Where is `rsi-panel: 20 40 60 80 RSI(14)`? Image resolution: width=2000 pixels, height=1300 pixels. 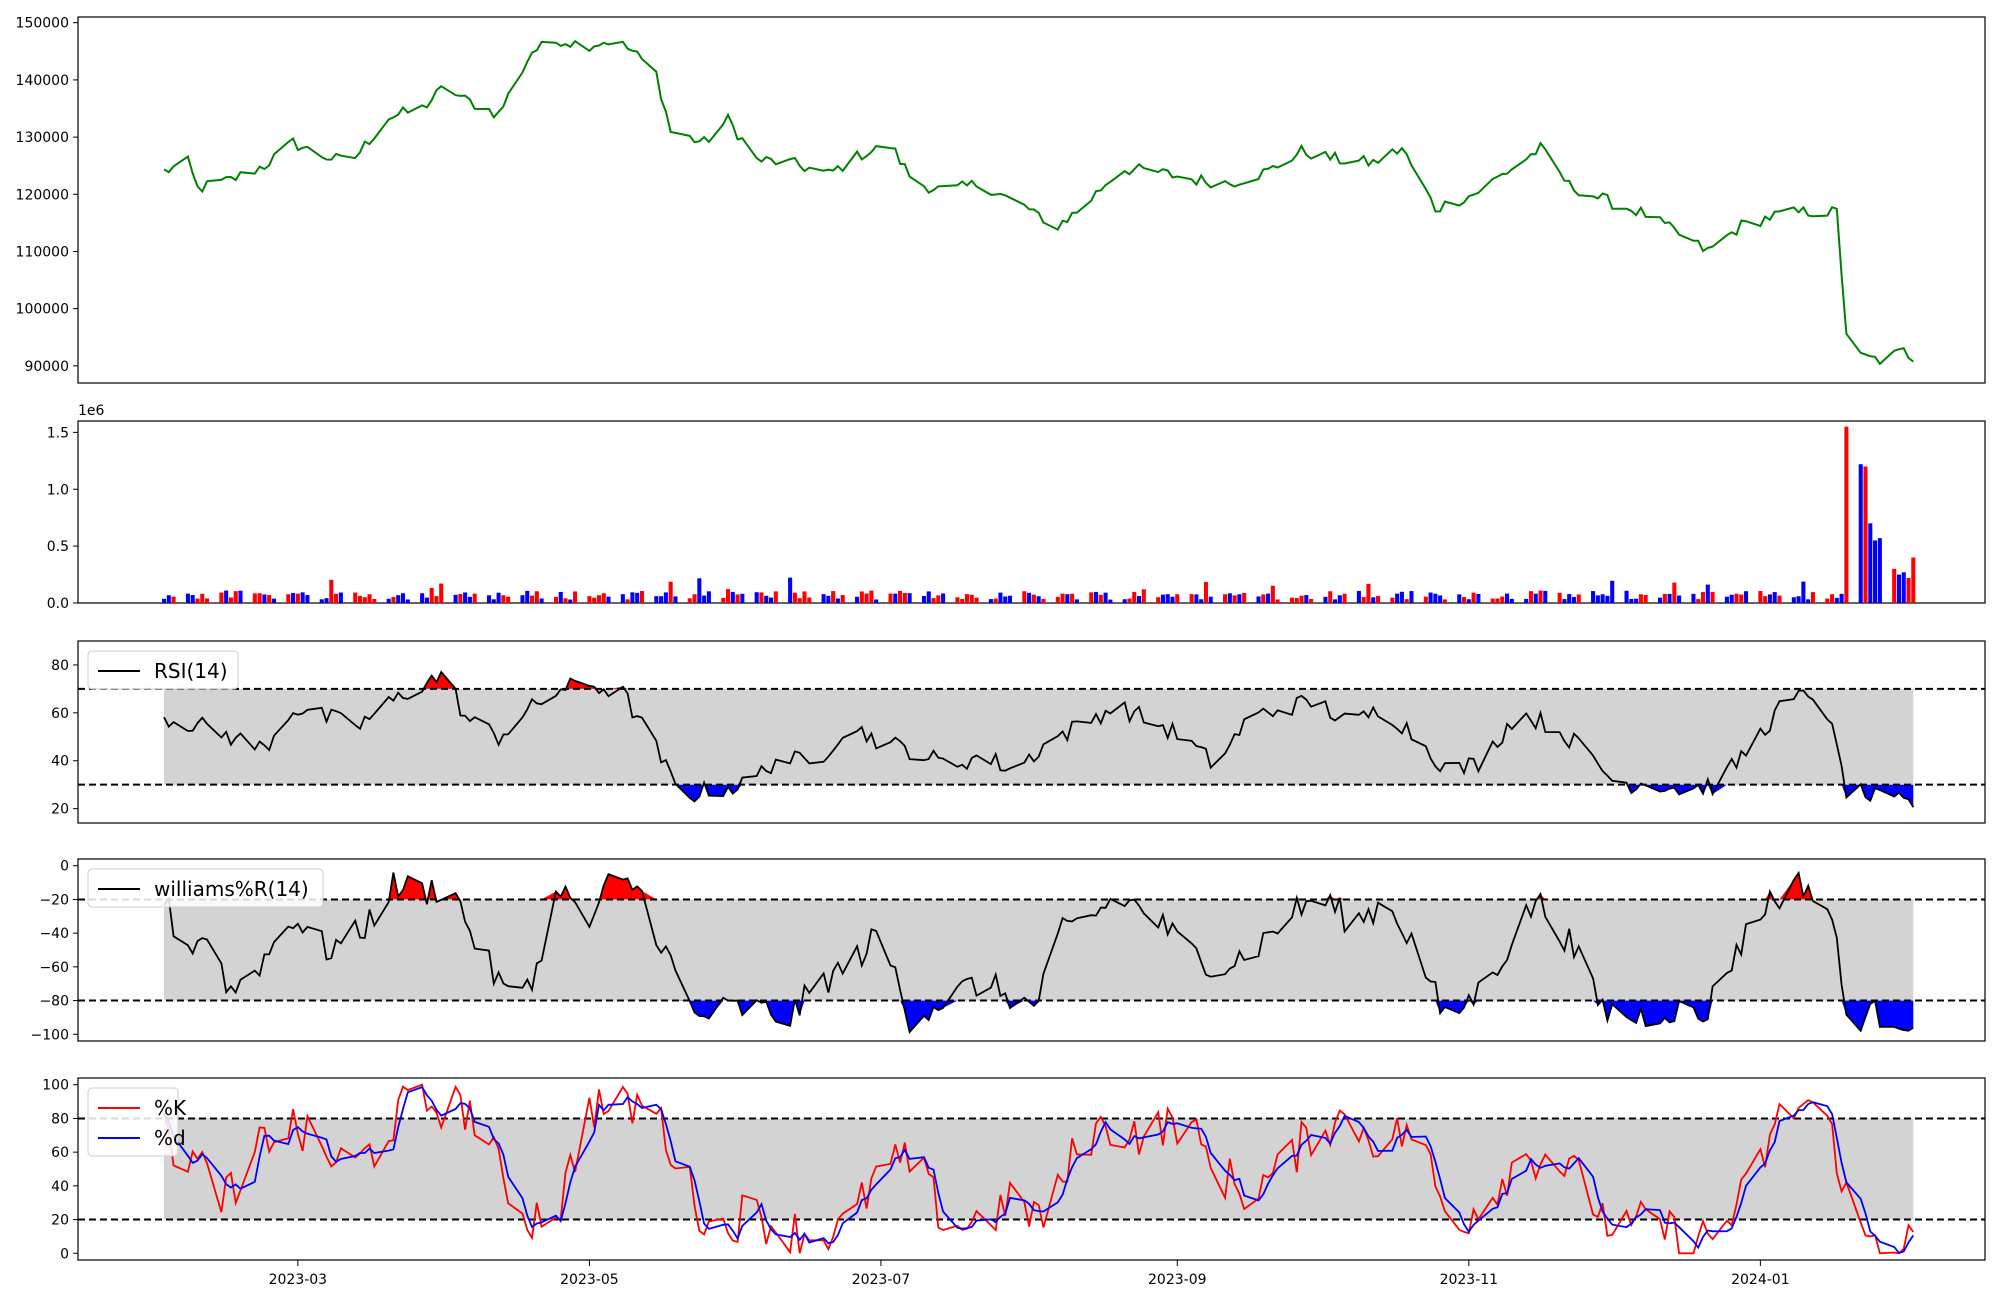 rsi-panel: 20 40 60 80 RSI(14) is located at coordinates (1018, 732).